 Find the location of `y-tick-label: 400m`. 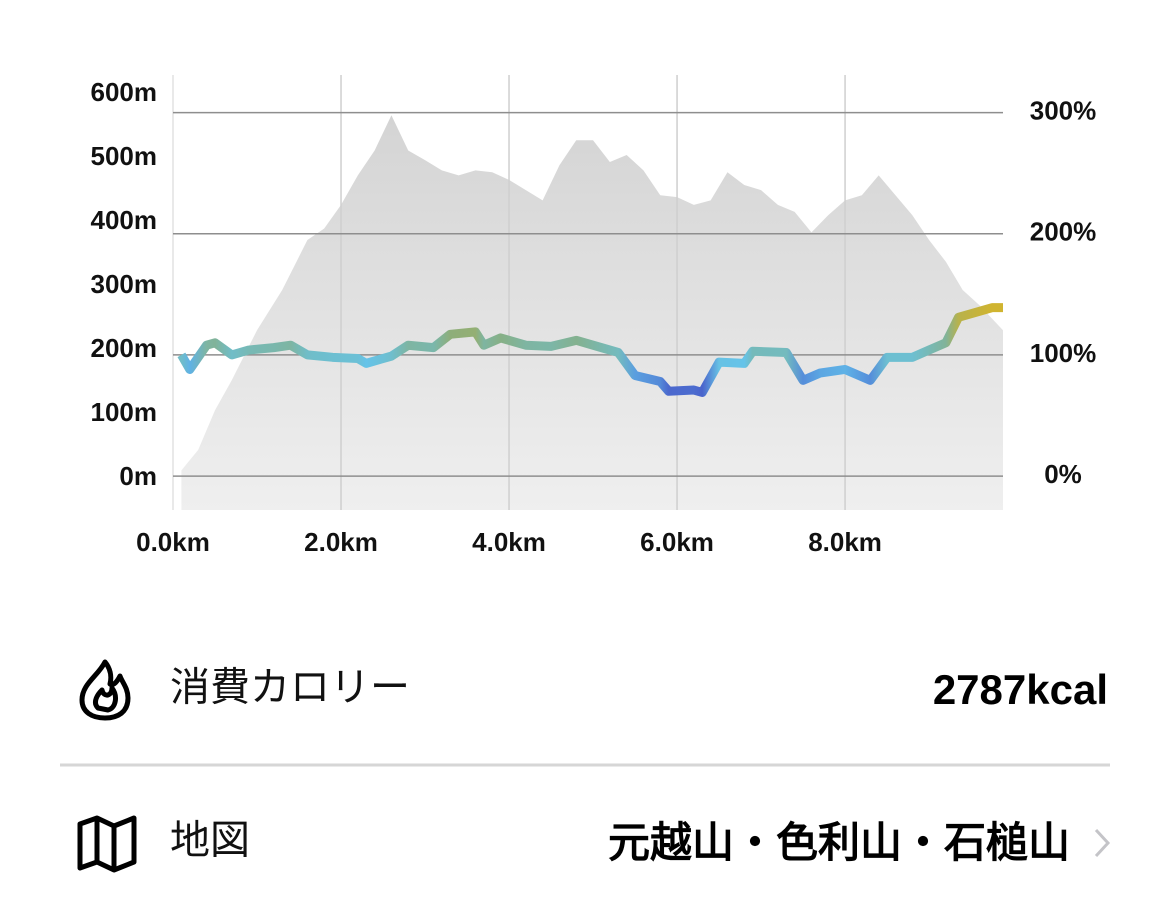

y-tick-label: 400m is located at coordinates (124, 220).